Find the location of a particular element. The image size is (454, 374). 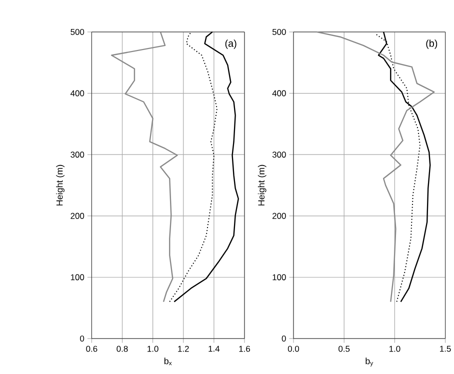

line-series is located at coordinates (144, 167).